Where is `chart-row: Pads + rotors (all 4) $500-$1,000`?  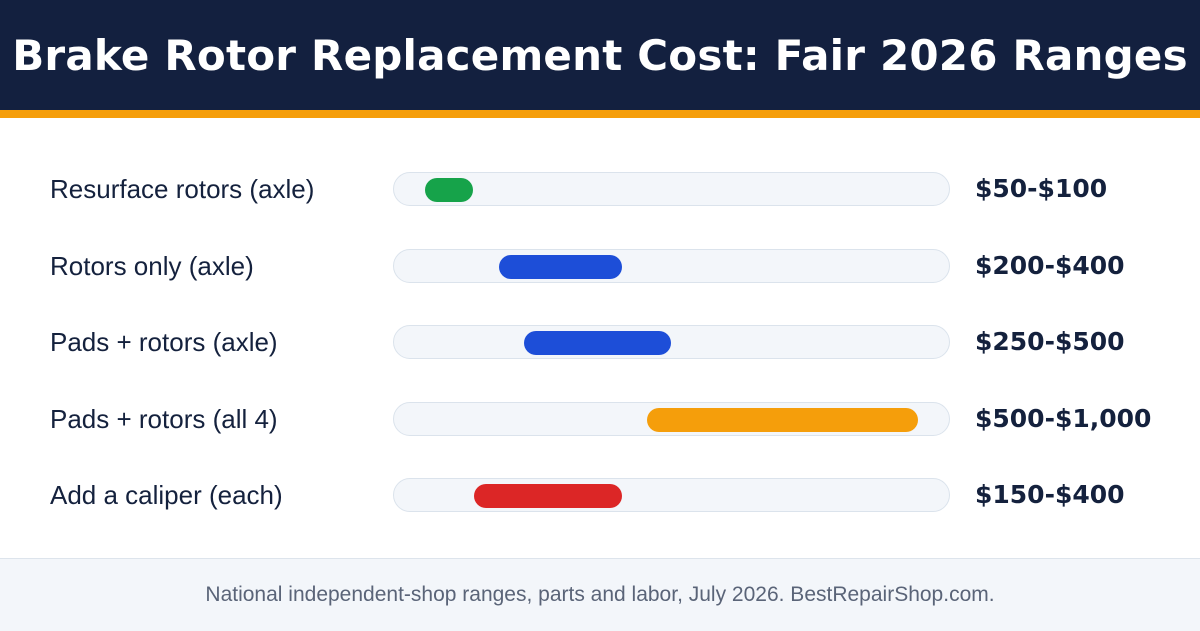
chart-row: Pads + rotors (all 4) $500-$1,000 is located at coordinates (600, 419).